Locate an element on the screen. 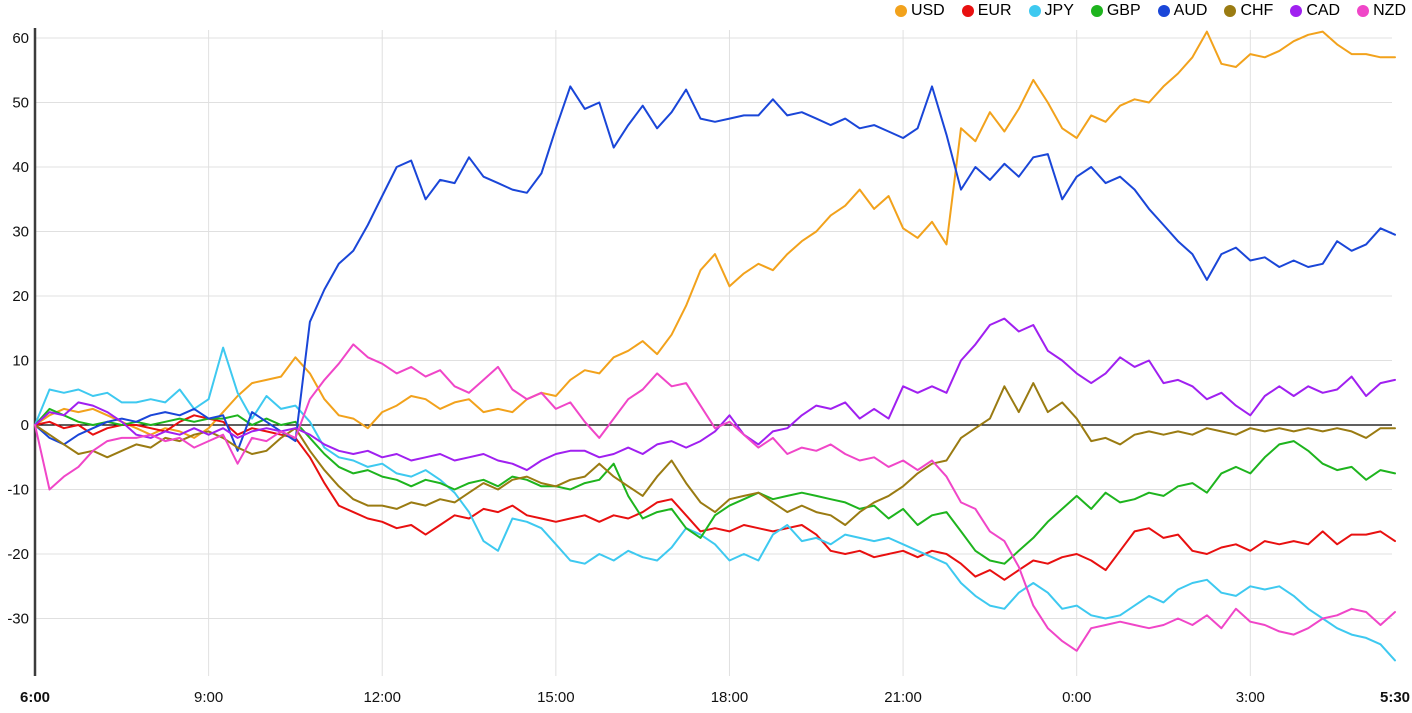  legend-label-cad: CAD is located at coordinates (1323, 10).